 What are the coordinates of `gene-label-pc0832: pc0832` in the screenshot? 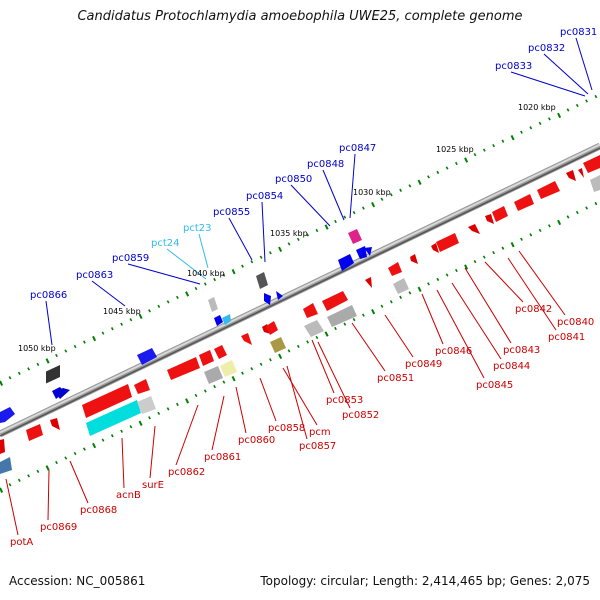 It's located at (546, 48).